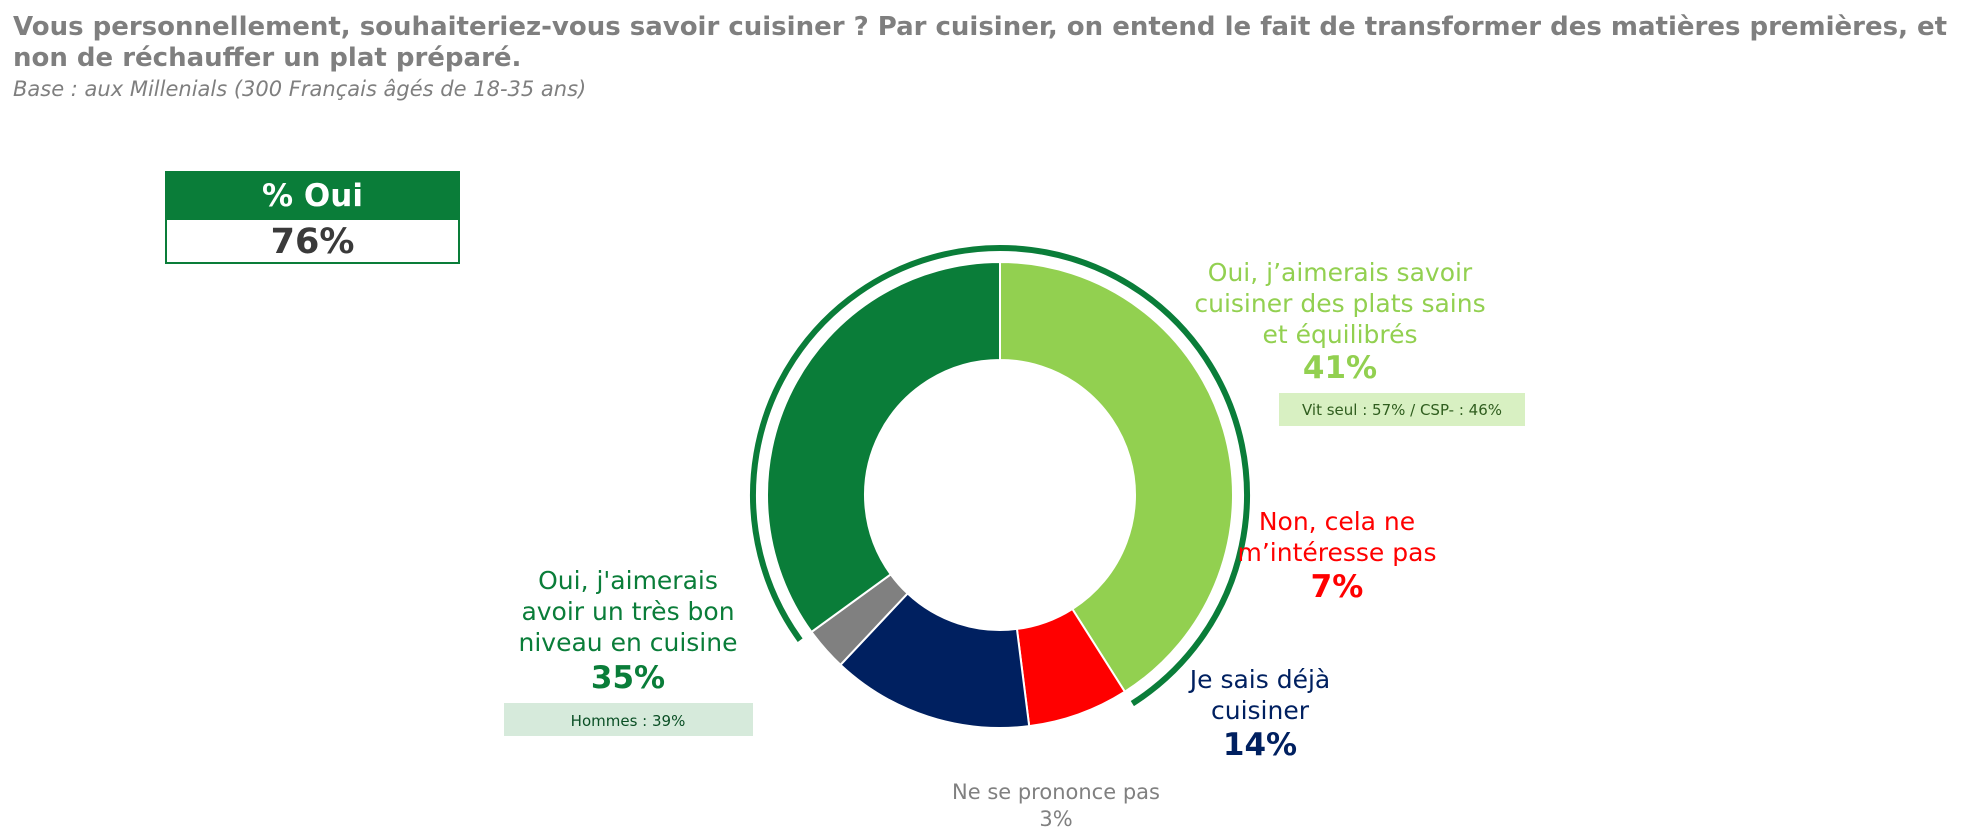 This screenshot has width=1986, height=838. Describe the element at coordinates (1260, 745) in the screenshot. I see `value-already-know: 14%` at that location.